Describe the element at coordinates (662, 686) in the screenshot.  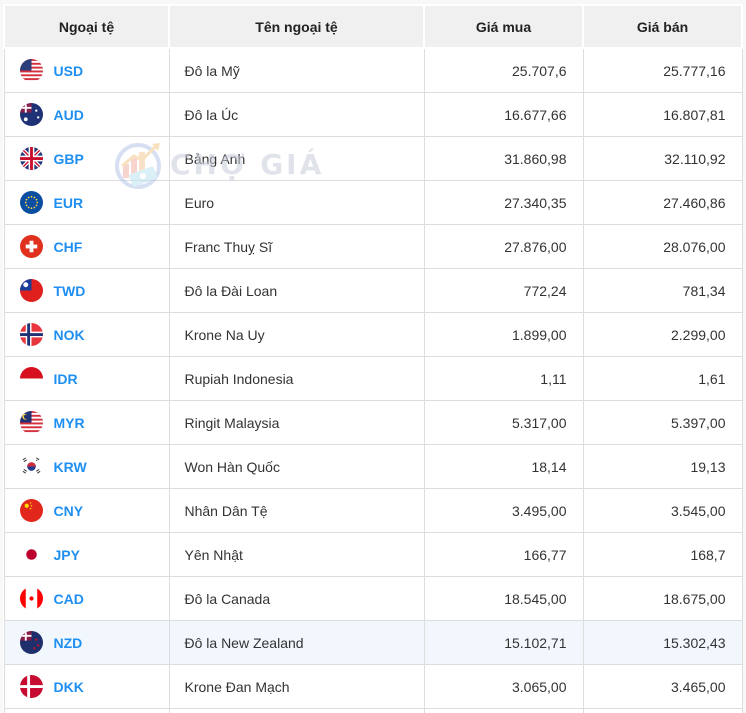
I see `sell-price: 3.465,00` at that location.